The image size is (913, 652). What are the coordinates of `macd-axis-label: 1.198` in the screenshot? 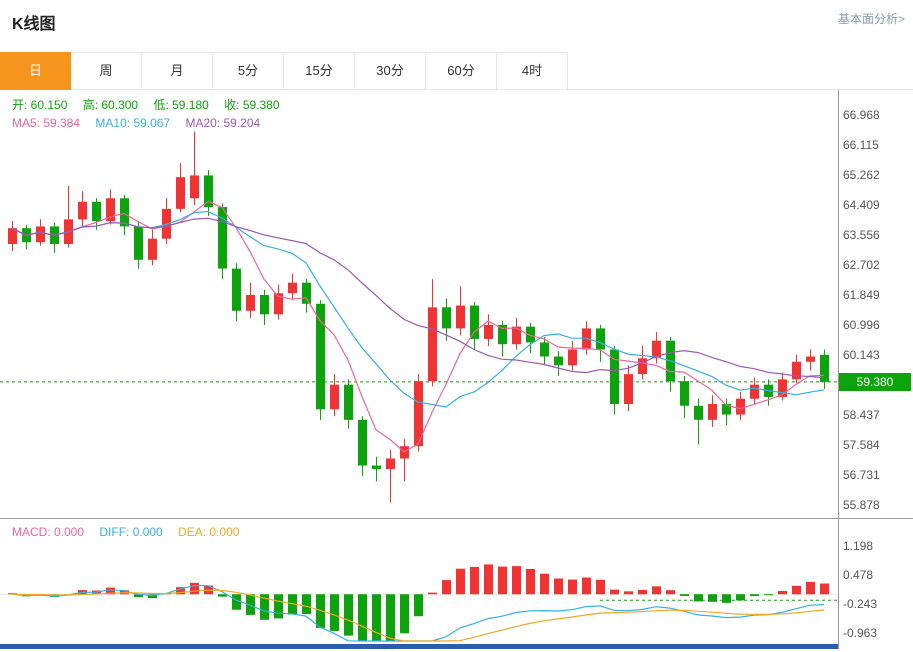 It's located at (858, 546).